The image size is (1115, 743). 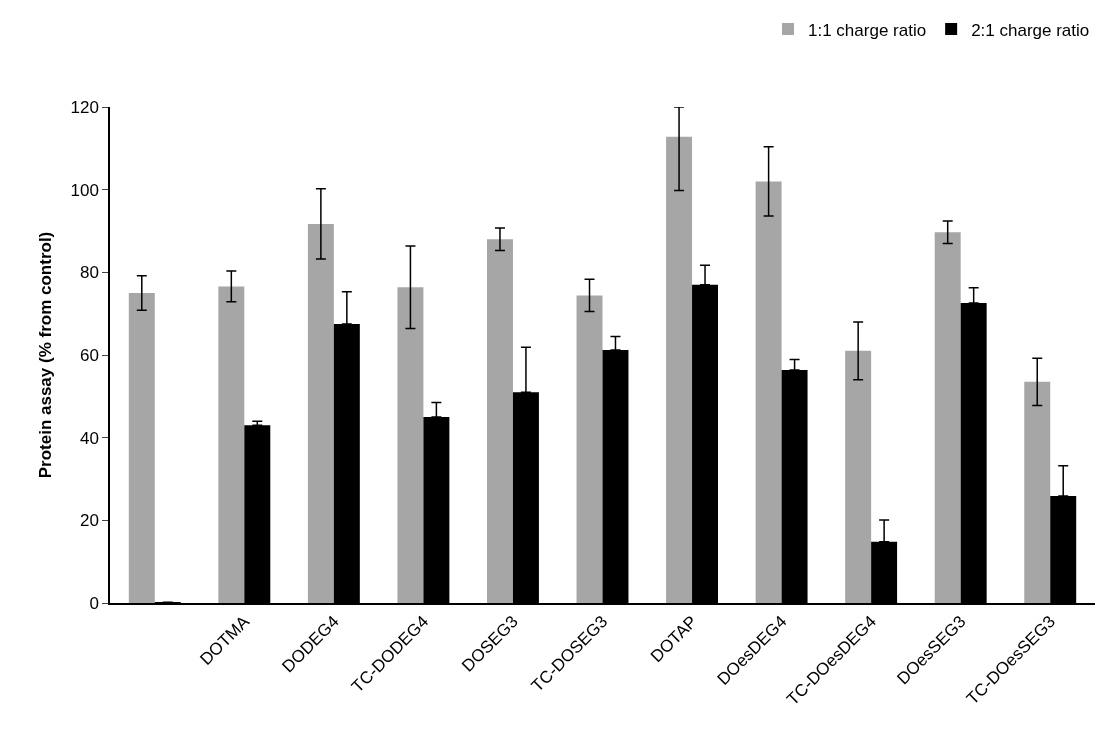 I want to click on legend-label: 2:1 charge ratio, so click(x=1030, y=30).